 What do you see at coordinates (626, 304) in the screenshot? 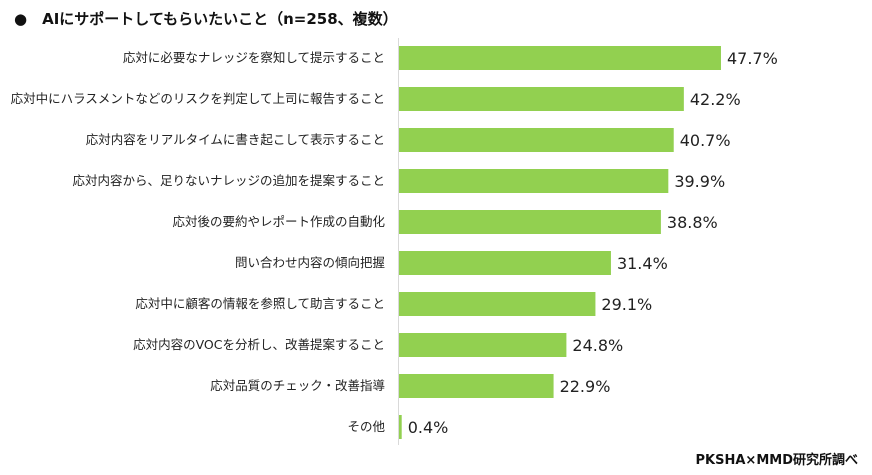
I see `data-label: 29.1%` at bounding box center [626, 304].